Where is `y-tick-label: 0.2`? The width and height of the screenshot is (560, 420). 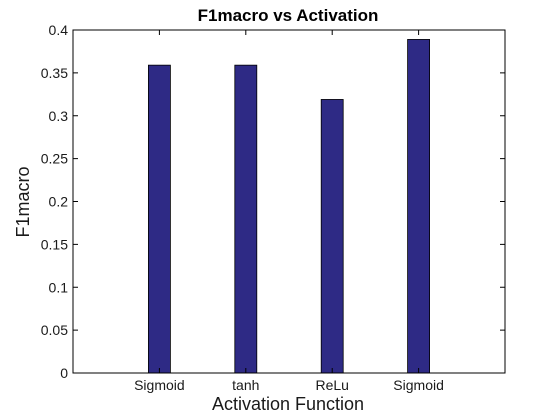 y-tick-label: 0.2 is located at coordinates (59, 202).